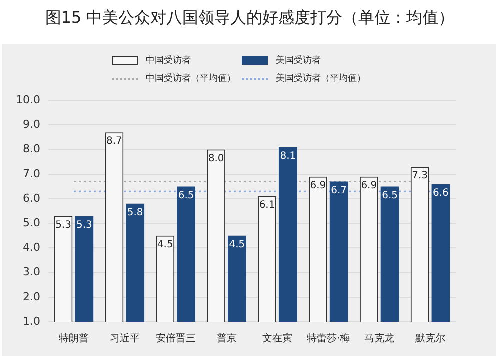 The width and height of the screenshot is (500, 362). Describe the element at coordinates (430, 338) in the screenshot. I see `x-tick-label: 默克尔` at that location.